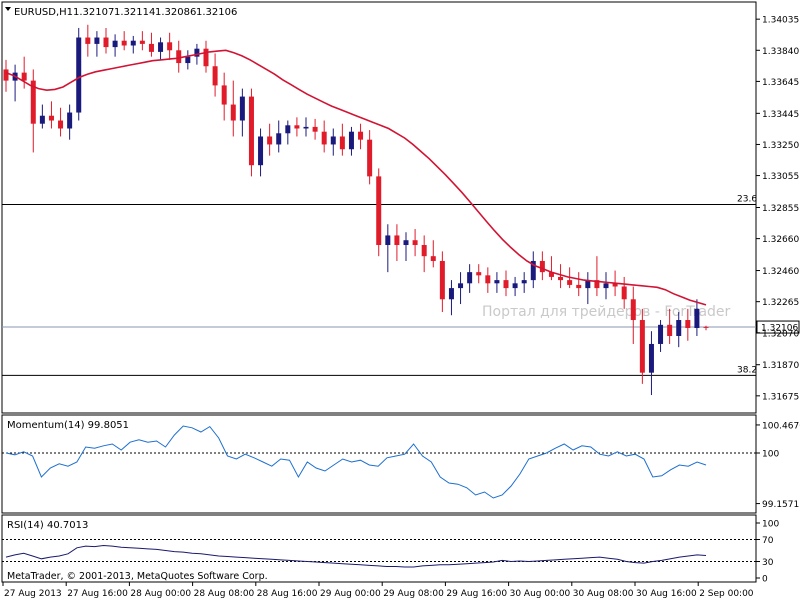  What do you see at coordinates (356, 556) in the screenshot?
I see `rsi-line` at bounding box center [356, 556].